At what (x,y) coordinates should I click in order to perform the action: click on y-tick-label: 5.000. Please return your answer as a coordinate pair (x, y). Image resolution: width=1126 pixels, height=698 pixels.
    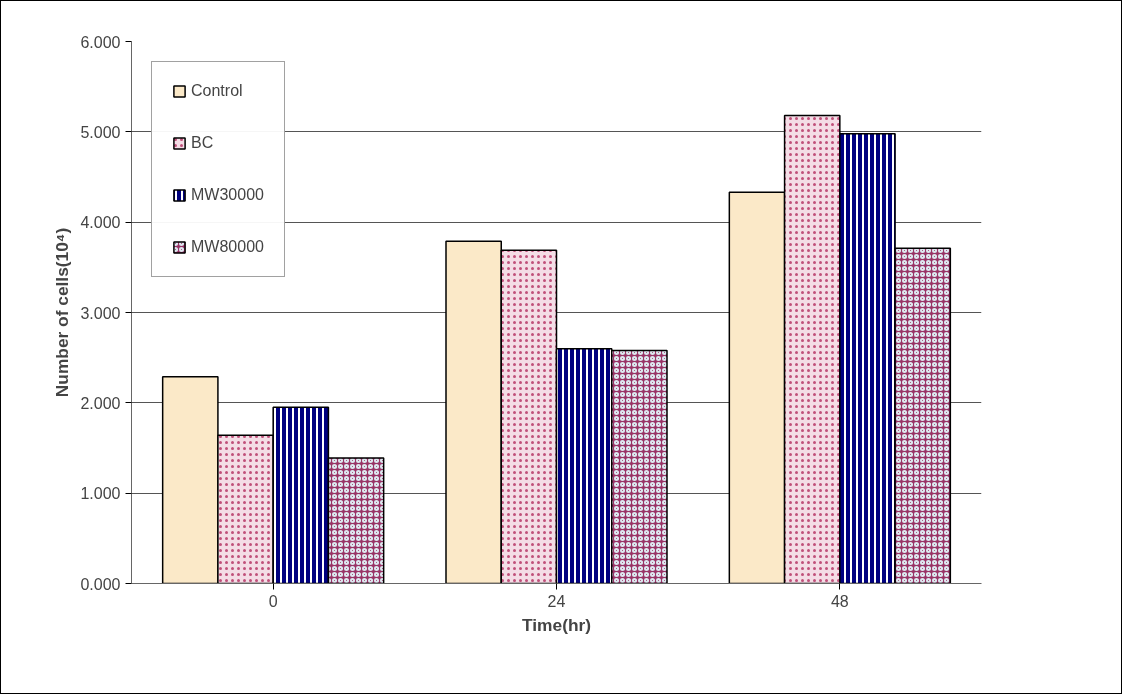
    Looking at the image, I should click on (100, 132).